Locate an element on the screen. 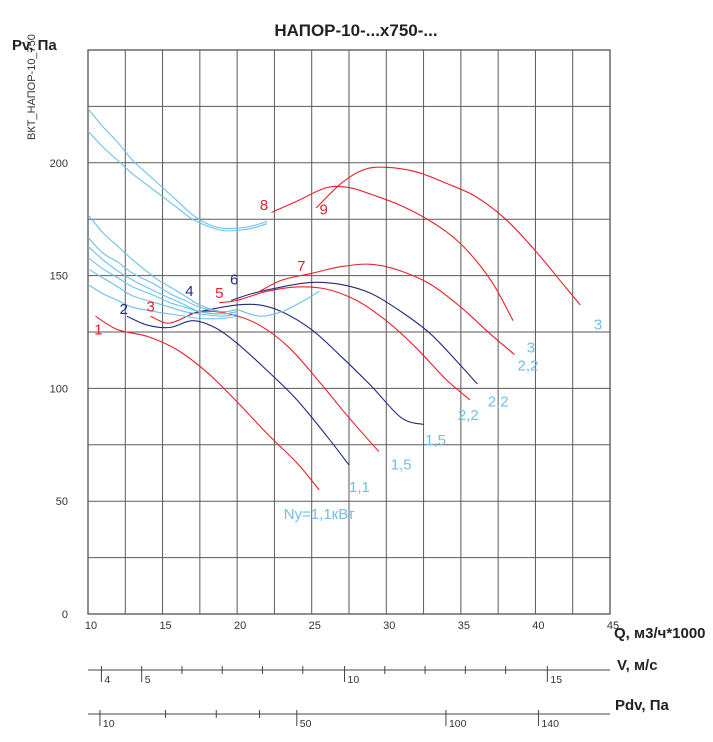  curve-label: 2 is located at coordinates (124, 309).